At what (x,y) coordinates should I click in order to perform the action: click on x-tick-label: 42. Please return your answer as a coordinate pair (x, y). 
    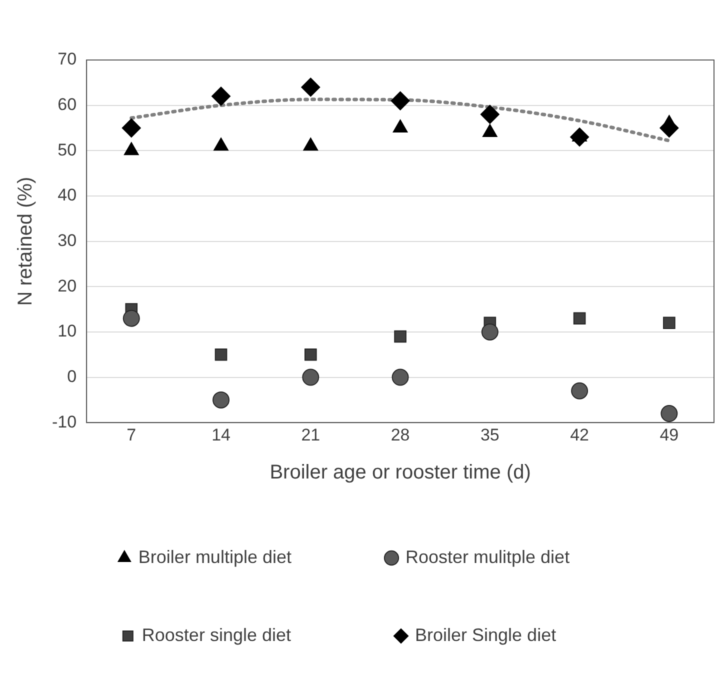
    Looking at the image, I should click on (580, 434).